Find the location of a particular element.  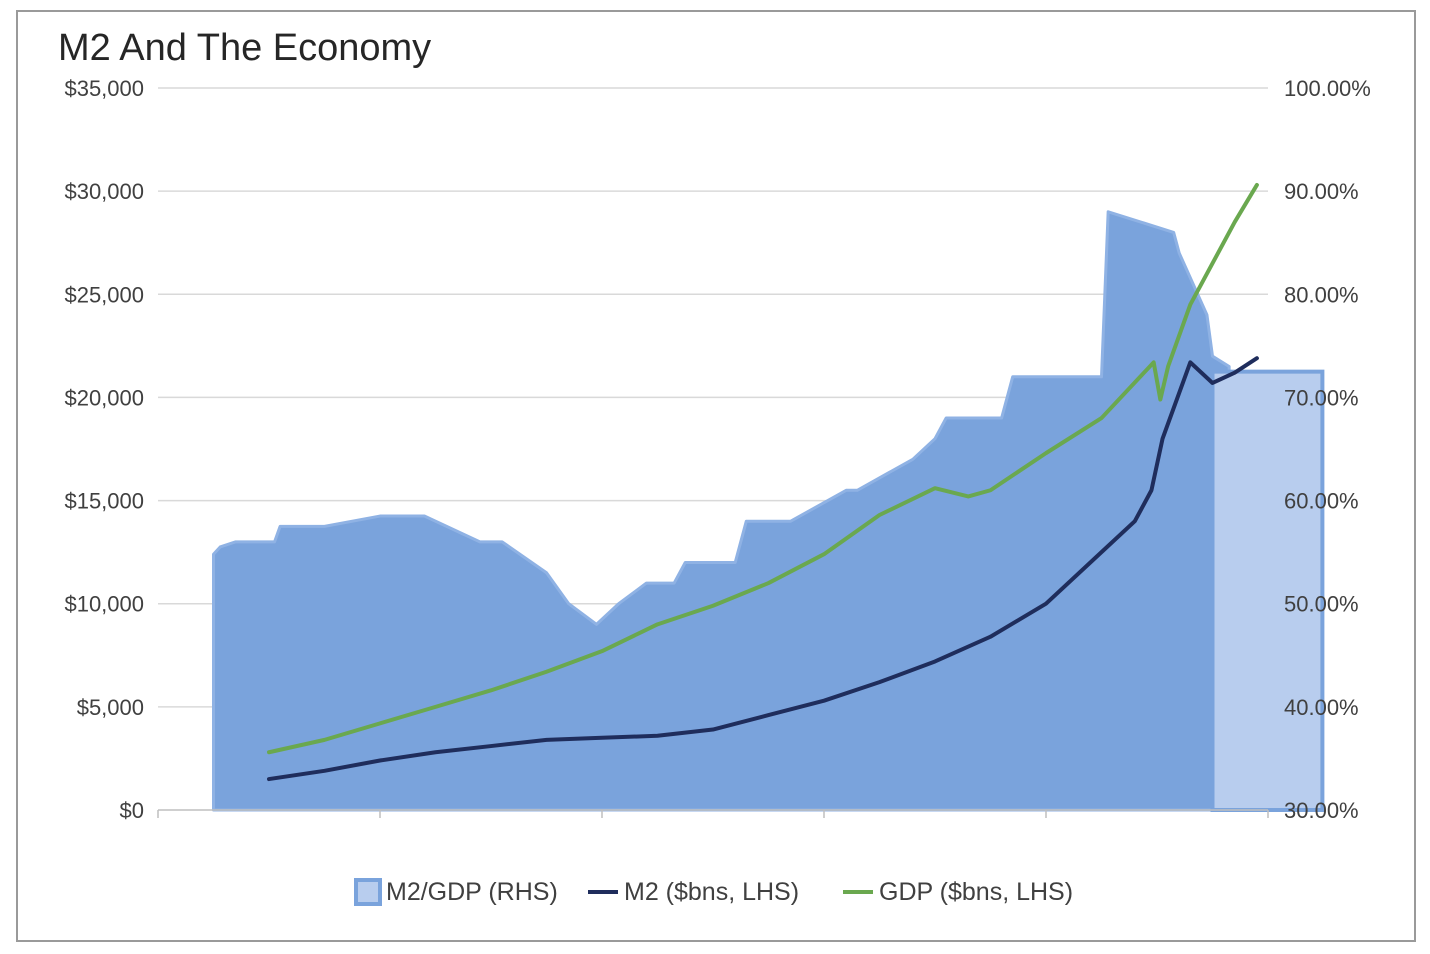

legend-label: M2/GDP (RHS) is located at coordinates (472, 892).